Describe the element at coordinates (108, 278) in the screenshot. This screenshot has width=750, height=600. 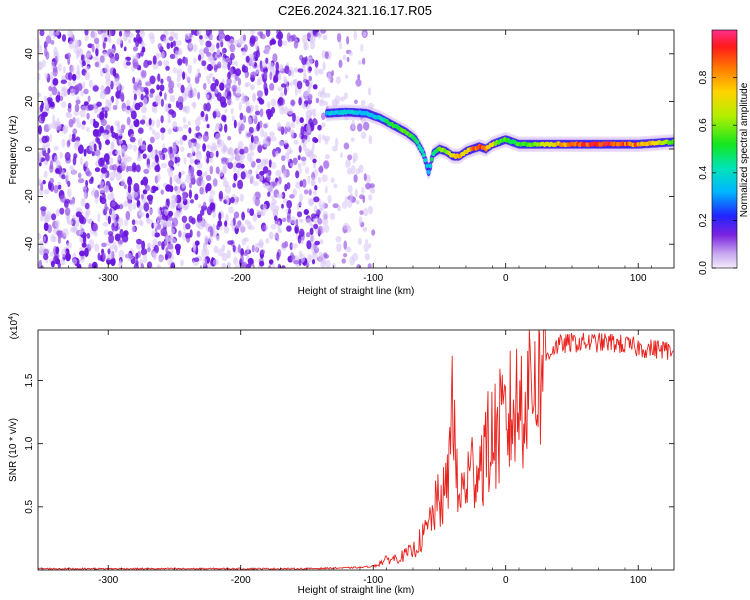
I see `spectrogram-x-tick-label: -300` at that location.